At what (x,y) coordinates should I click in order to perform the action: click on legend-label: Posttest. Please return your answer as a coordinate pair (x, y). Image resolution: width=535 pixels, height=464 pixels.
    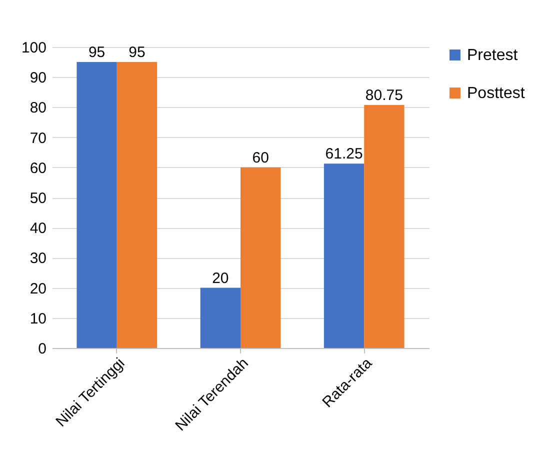
    Looking at the image, I should click on (496, 93).